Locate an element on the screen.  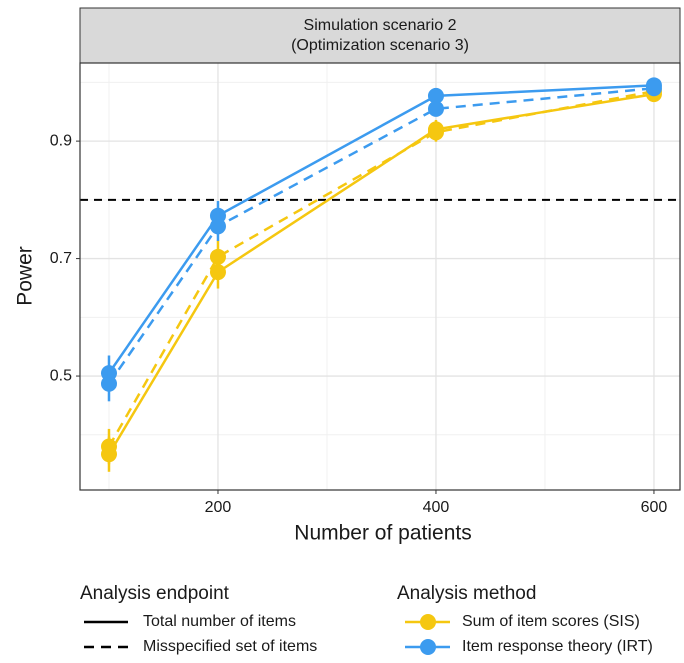
legend-title: Analysis endpoint is located at coordinates (155, 593).